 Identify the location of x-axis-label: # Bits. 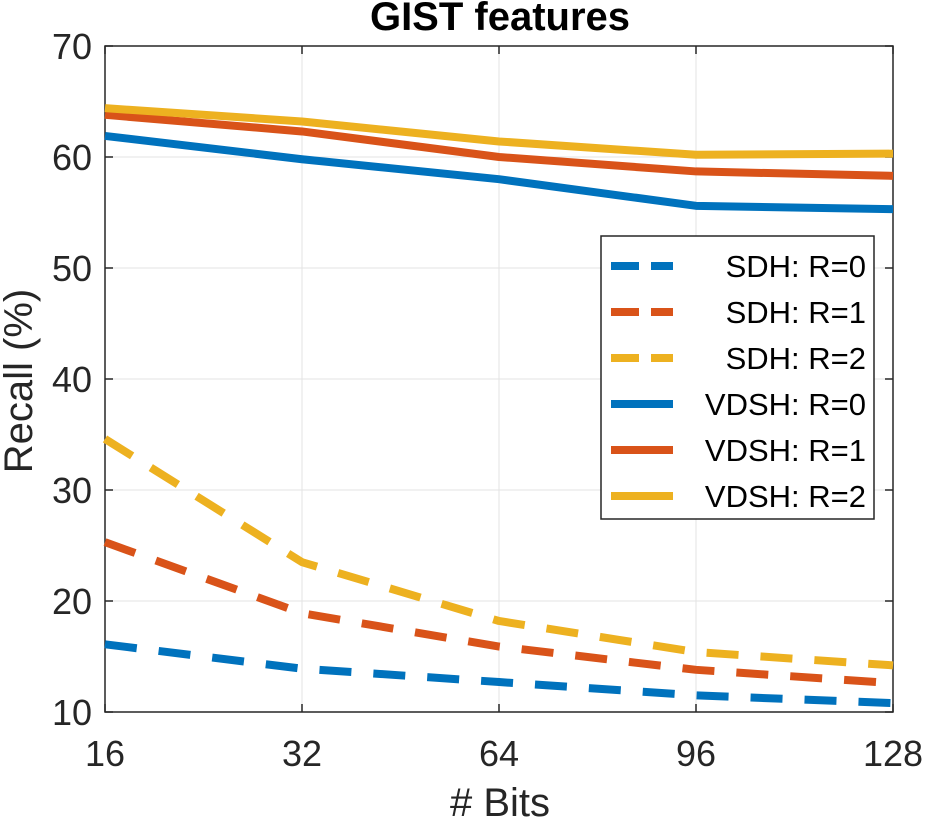
(500, 801).